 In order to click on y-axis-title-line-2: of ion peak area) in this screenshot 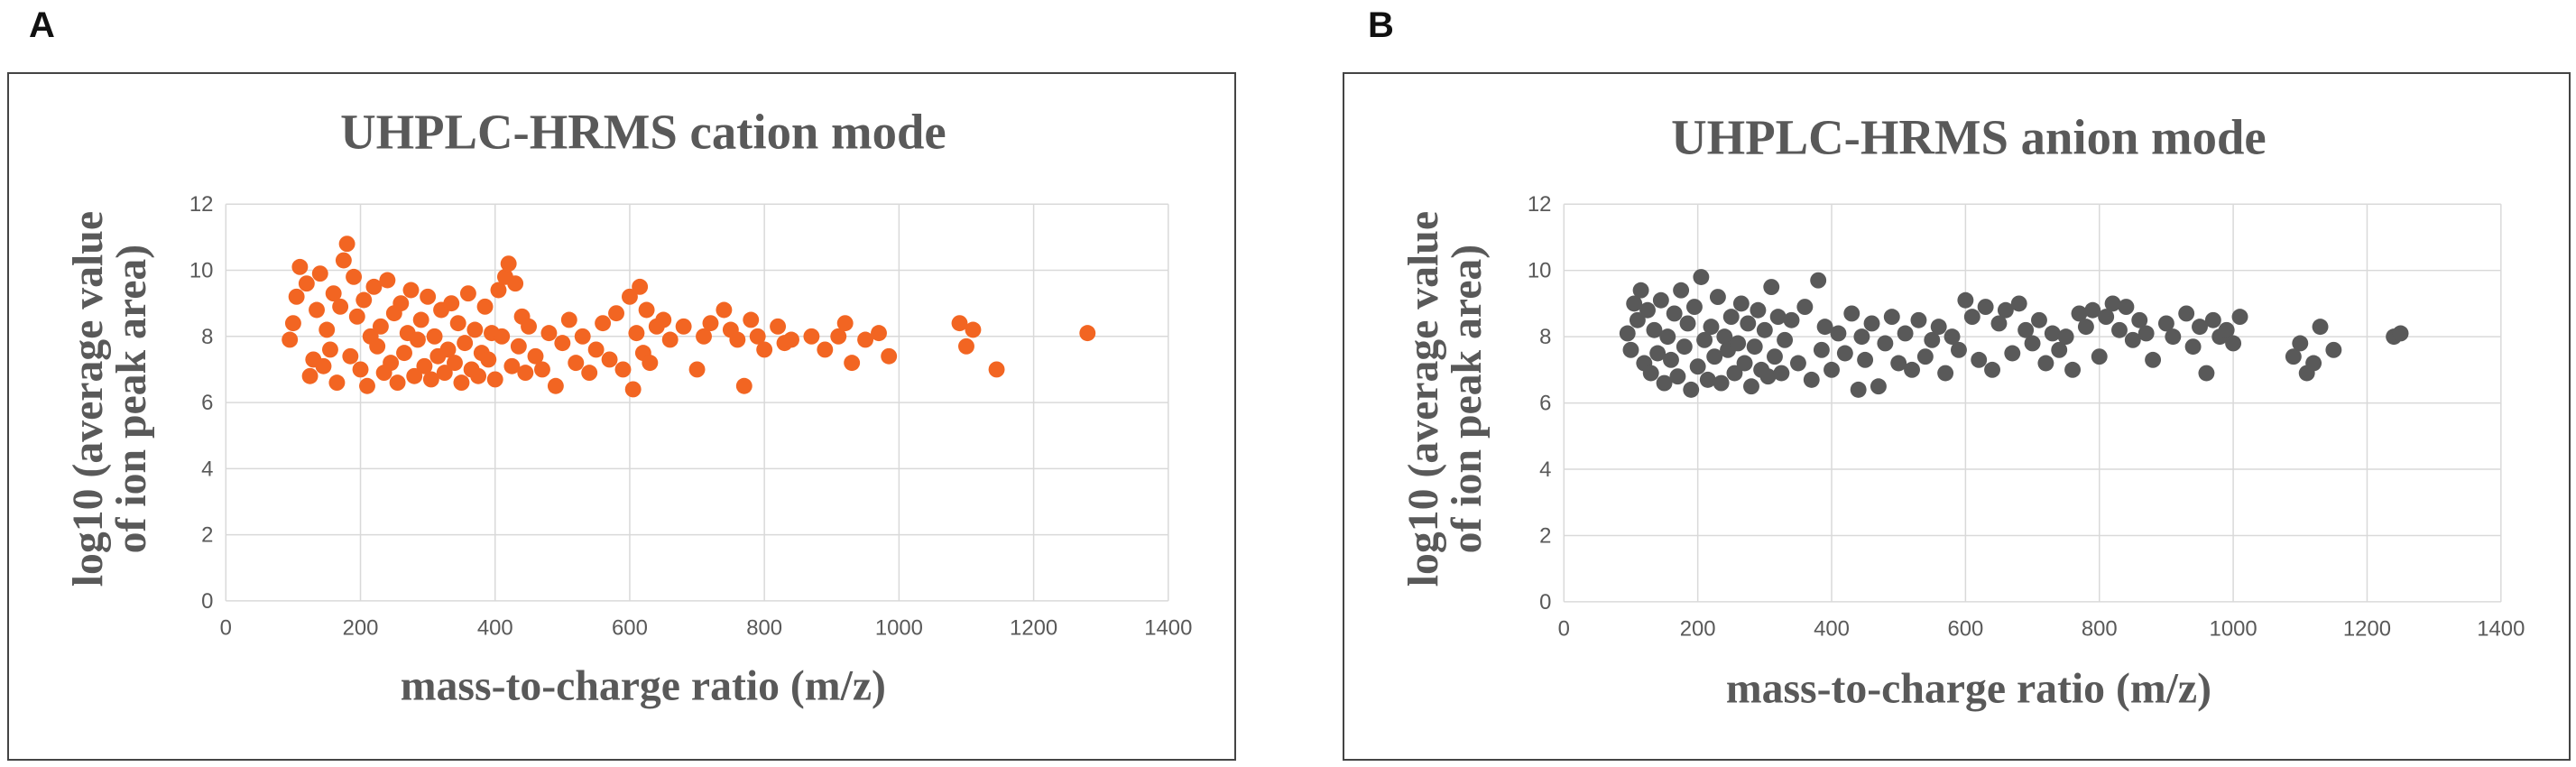, I will do `click(1467, 399)`.